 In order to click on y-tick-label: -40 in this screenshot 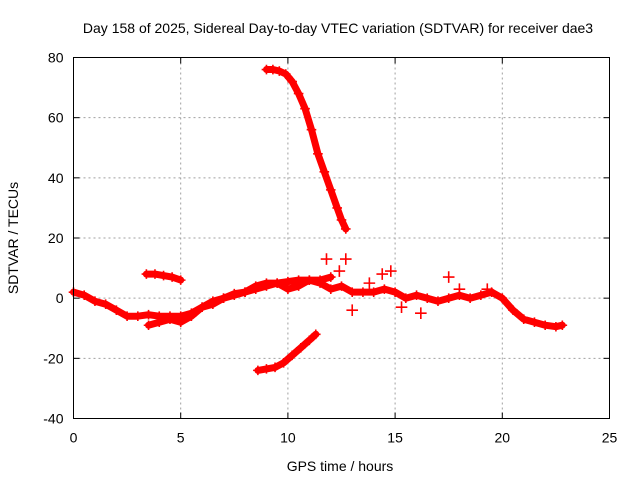, I will do `click(53, 419)`.